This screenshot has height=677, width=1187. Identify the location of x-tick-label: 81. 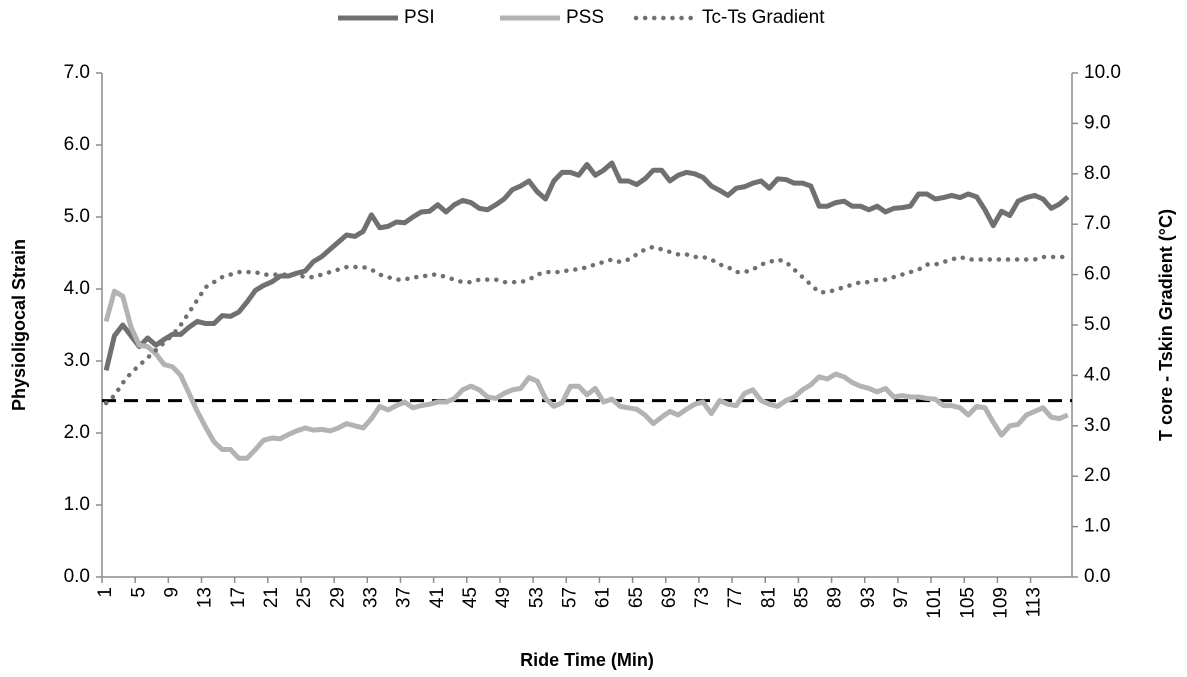
(768, 597).